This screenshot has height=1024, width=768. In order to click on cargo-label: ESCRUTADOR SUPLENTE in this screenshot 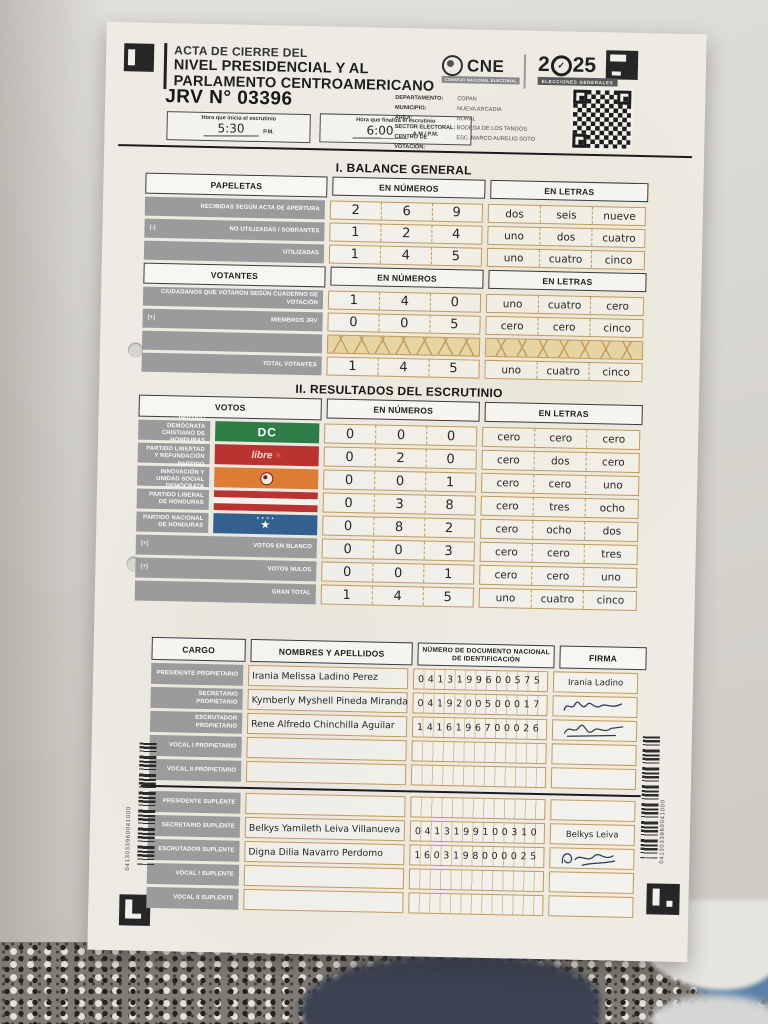, I will do `click(193, 850)`.